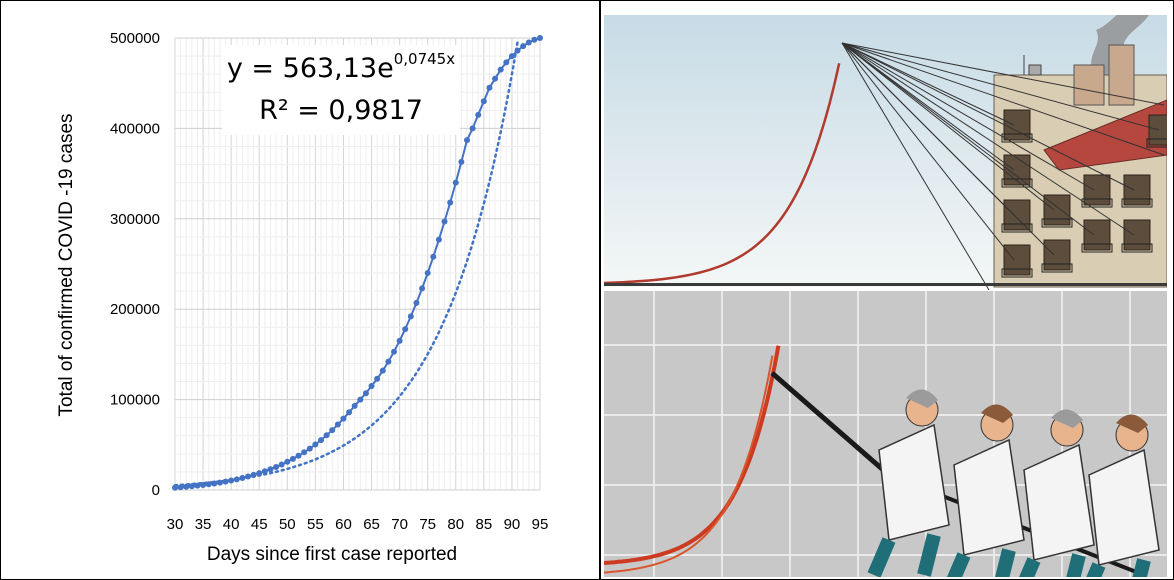 The width and height of the screenshot is (1174, 580). I want to click on equation-text: y = 563,13e, so click(310, 68).